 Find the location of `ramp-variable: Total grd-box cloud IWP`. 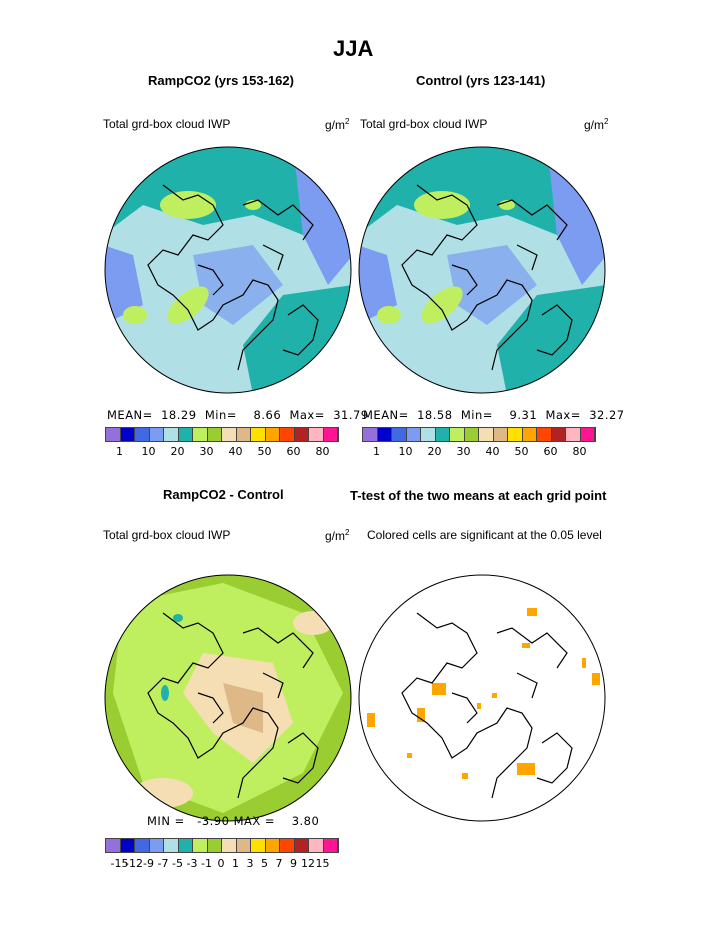

ramp-variable: Total grd-box cloud IWP is located at coordinates (167, 124).